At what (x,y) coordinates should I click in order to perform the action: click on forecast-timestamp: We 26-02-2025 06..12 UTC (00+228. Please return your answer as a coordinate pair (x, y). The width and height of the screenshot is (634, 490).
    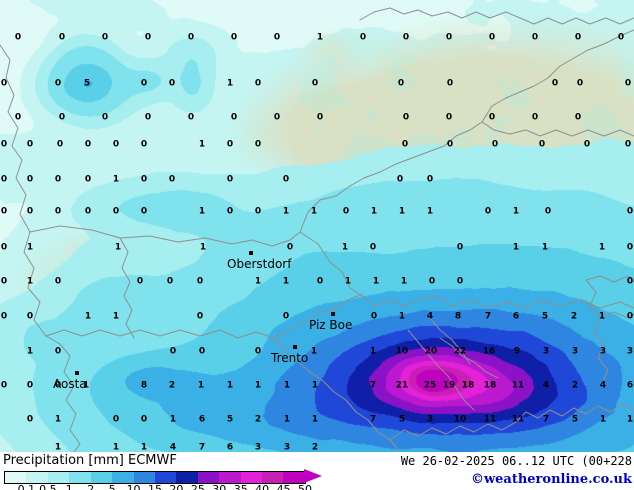
    Looking at the image, I should click on (516, 461).